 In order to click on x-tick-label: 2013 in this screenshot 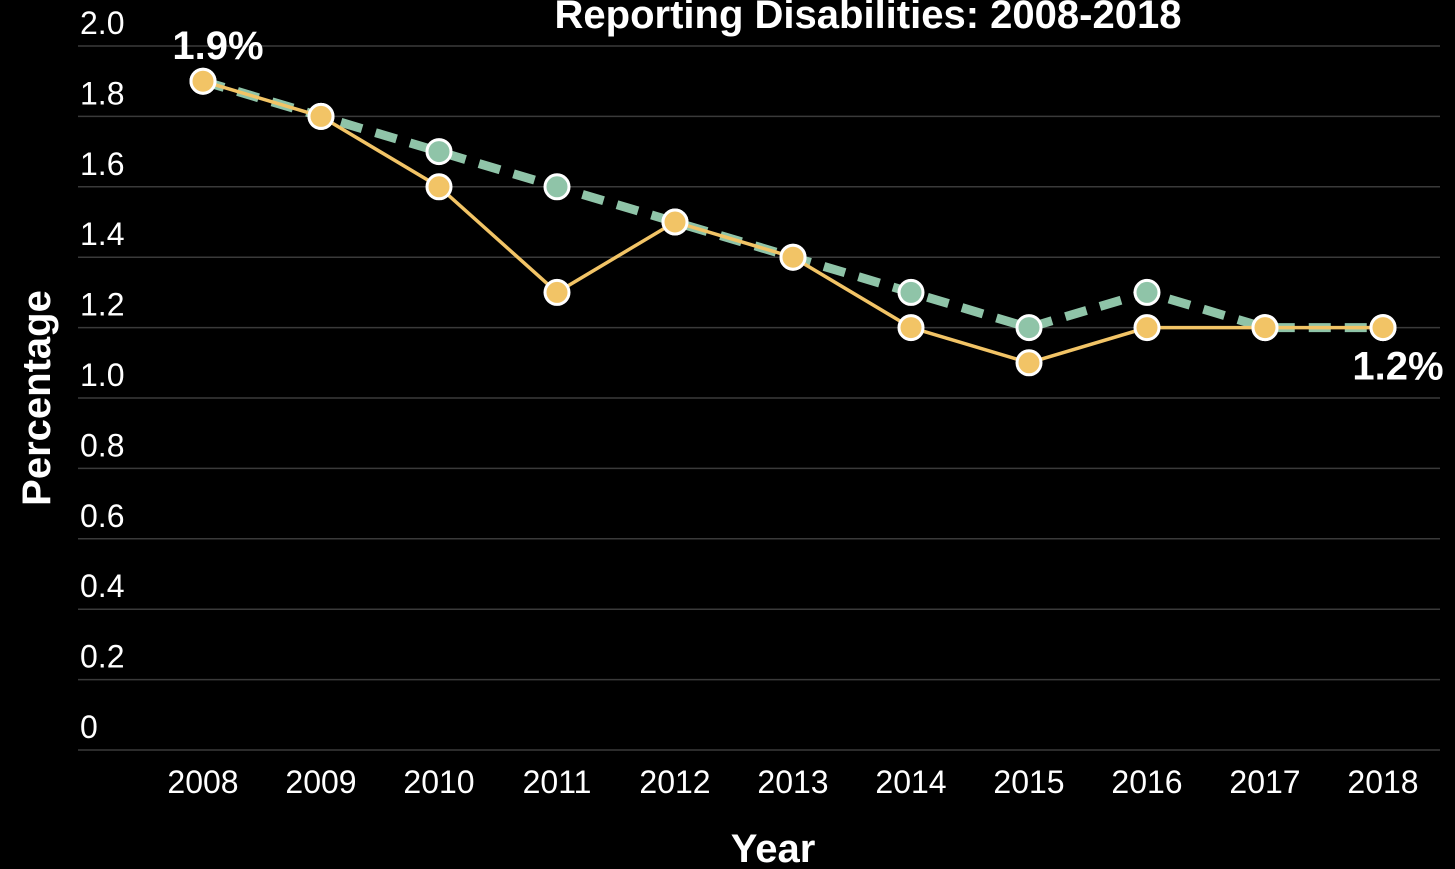, I will do `click(792, 782)`.